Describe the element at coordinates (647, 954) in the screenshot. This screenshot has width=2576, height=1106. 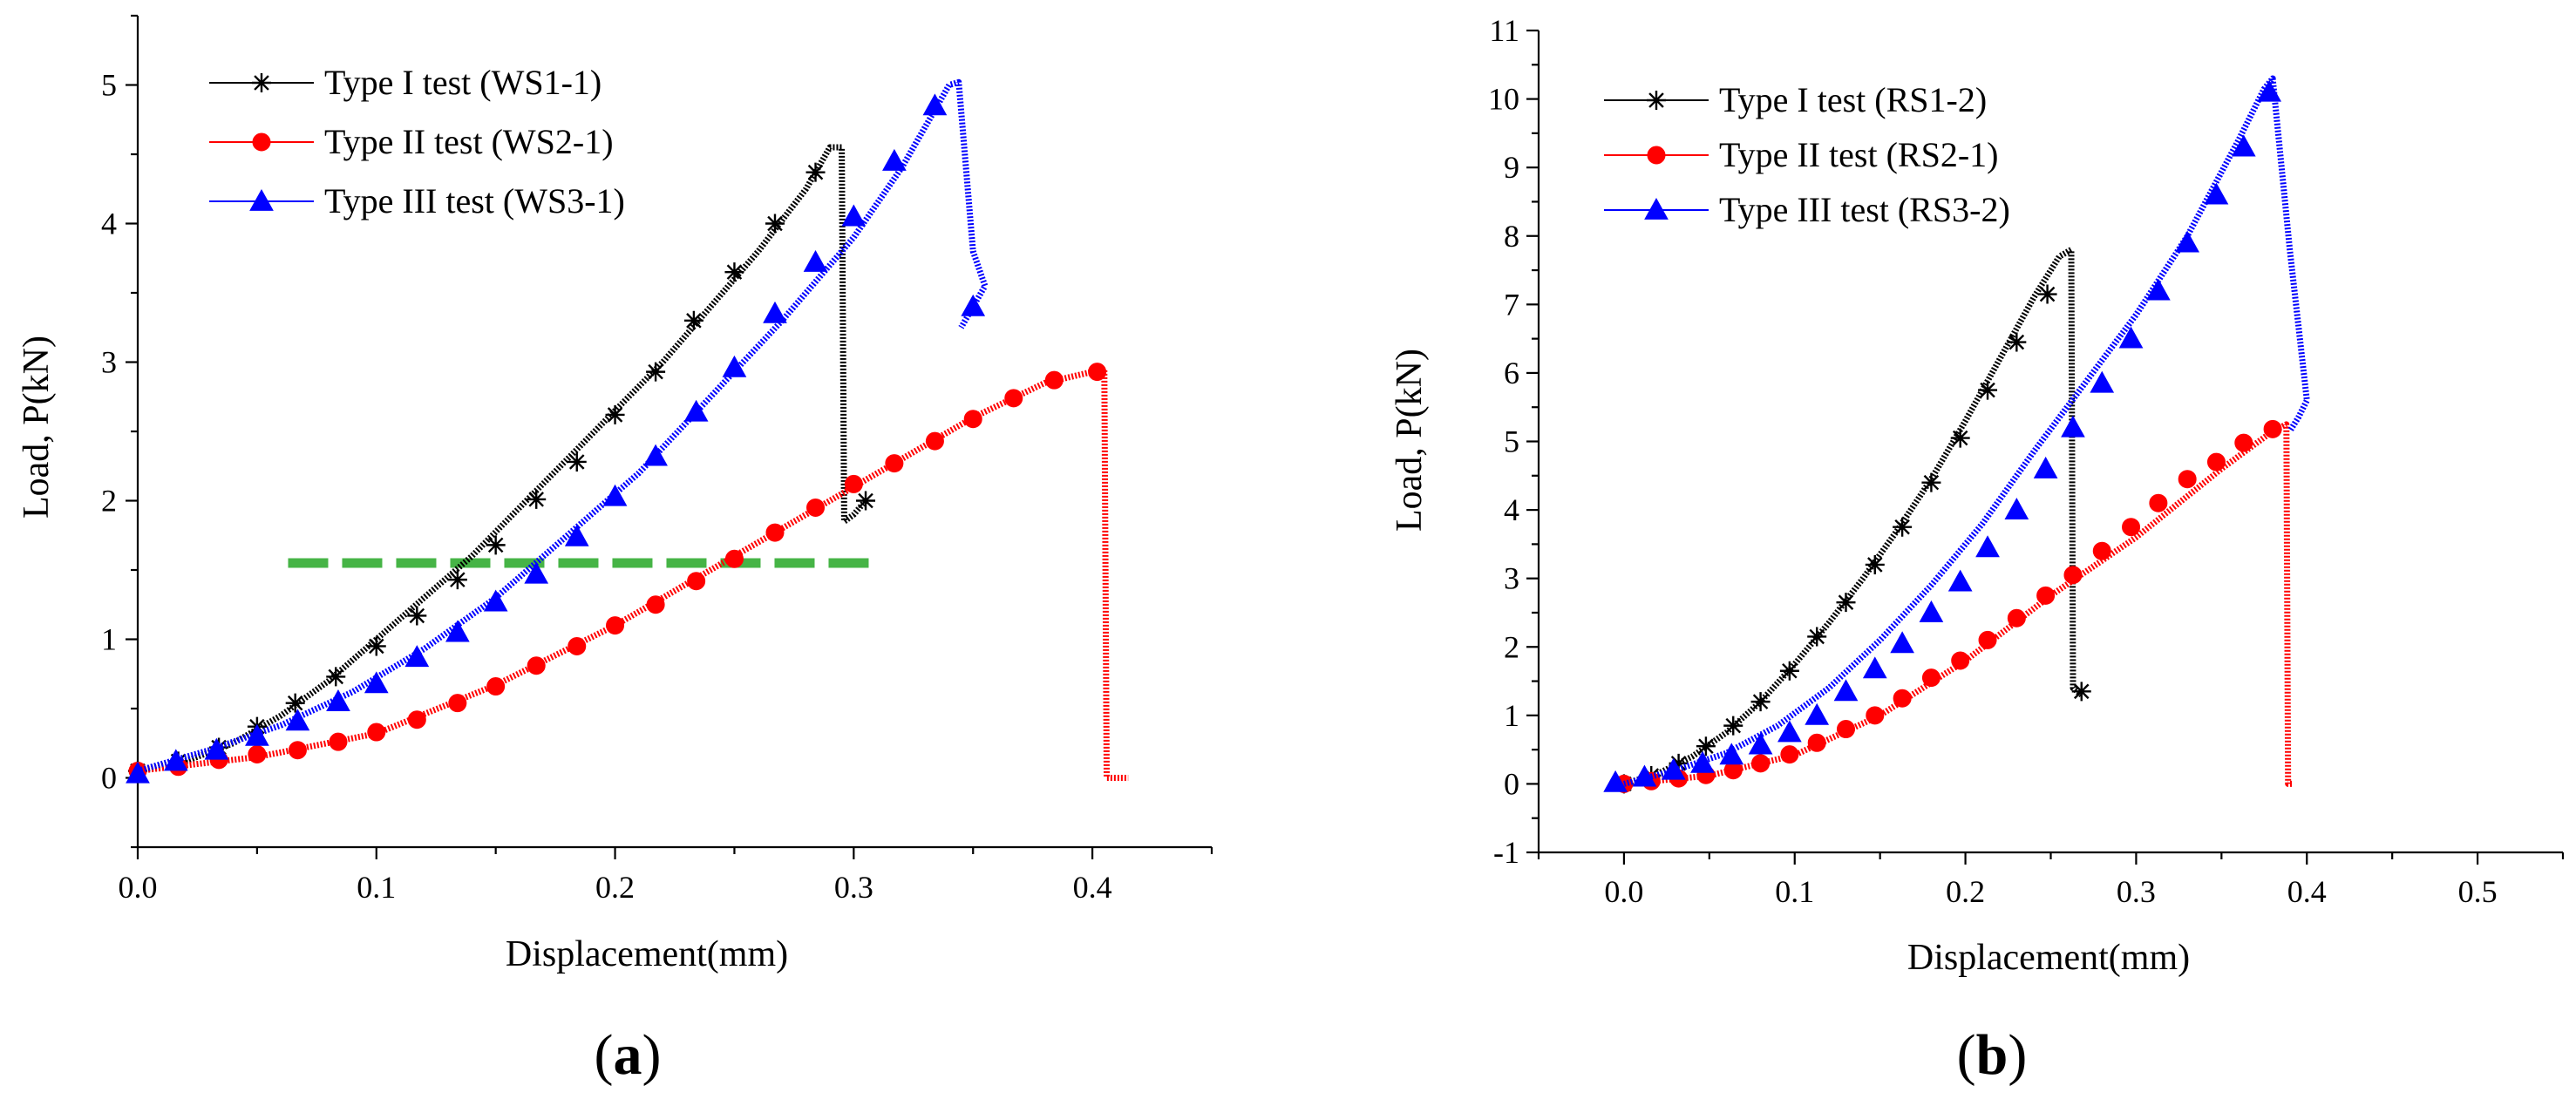
I see `x-axis-title-a: Displacement(mm)` at that location.